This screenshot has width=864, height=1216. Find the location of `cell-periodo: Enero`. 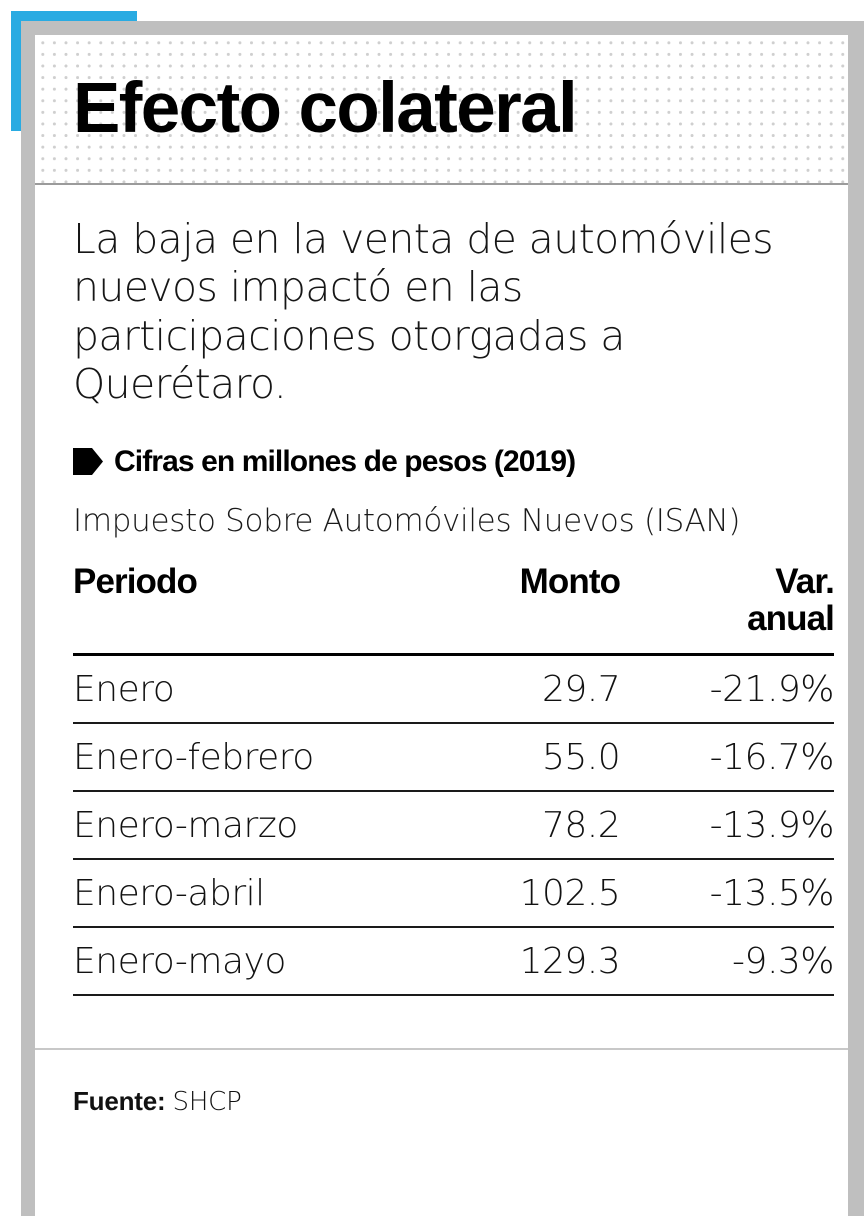

cell-periodo: Enero is located at coordinates (248, 689).